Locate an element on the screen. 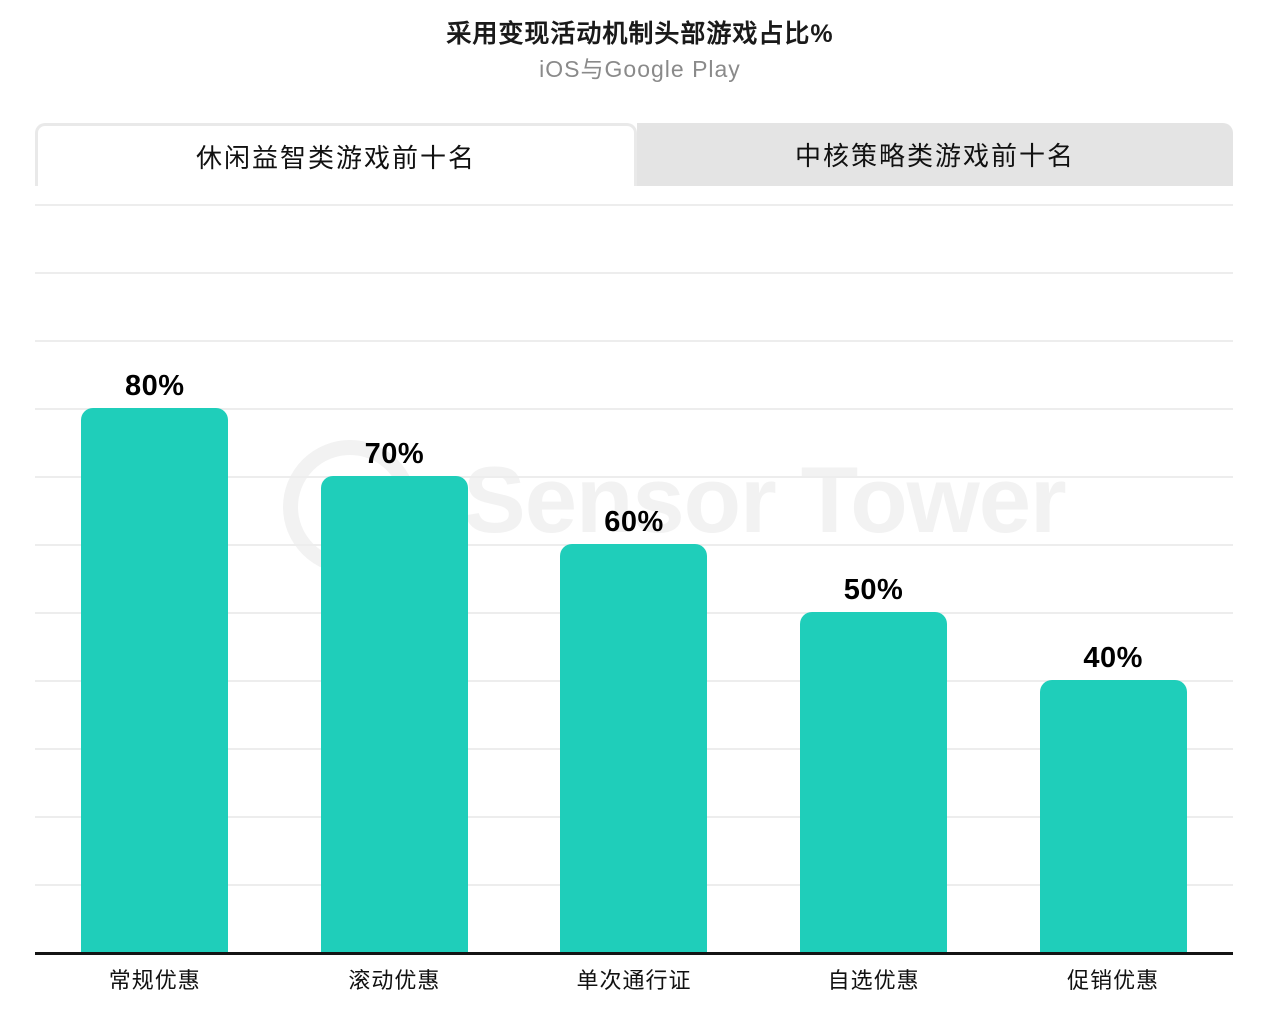  x-axis-labels: 常规优惠 滚动优惠 单次通行证 自选优惠 促销优惠 is located at coordinates (634, 979).